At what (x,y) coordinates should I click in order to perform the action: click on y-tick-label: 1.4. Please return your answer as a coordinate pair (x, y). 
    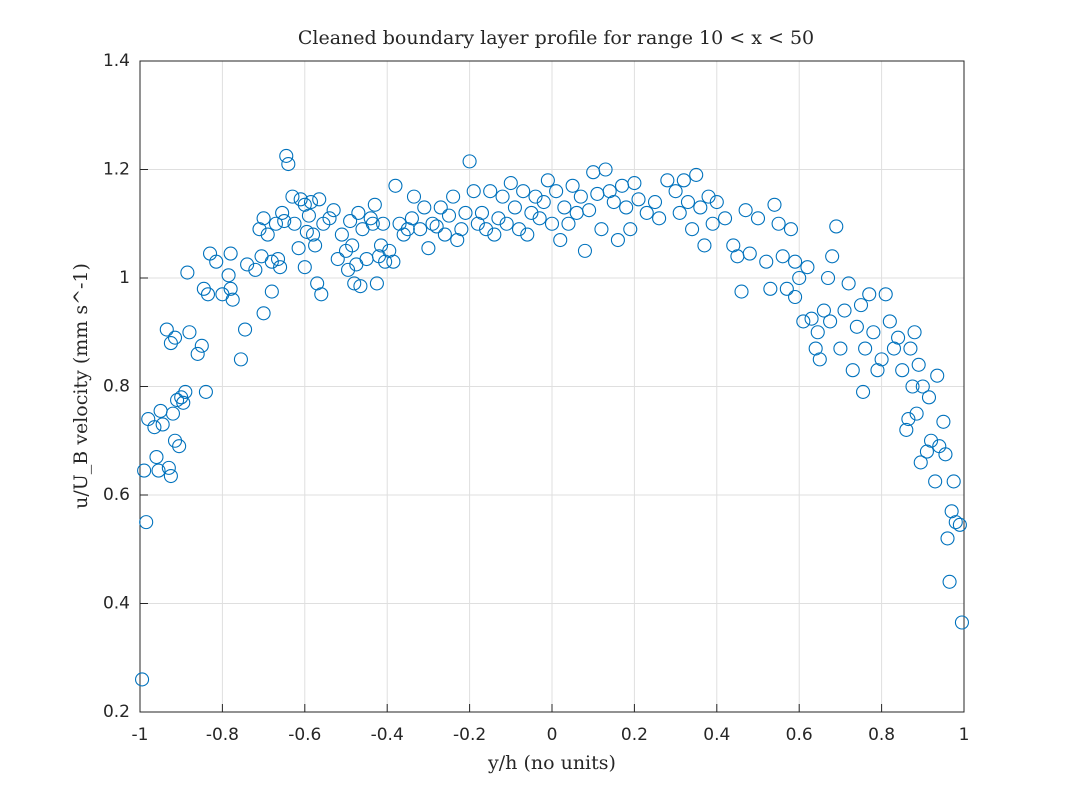
    Looking at the image, I should click on (116, 61).